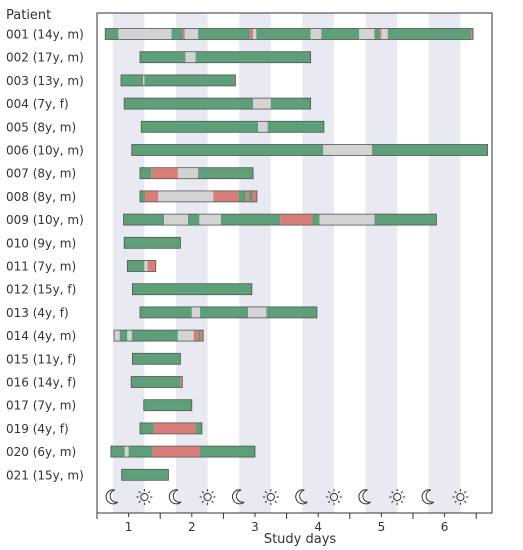 This screenshot has height=550, width=523. I want to click on patient-label: 021 (15y, m), so click(45, 475).